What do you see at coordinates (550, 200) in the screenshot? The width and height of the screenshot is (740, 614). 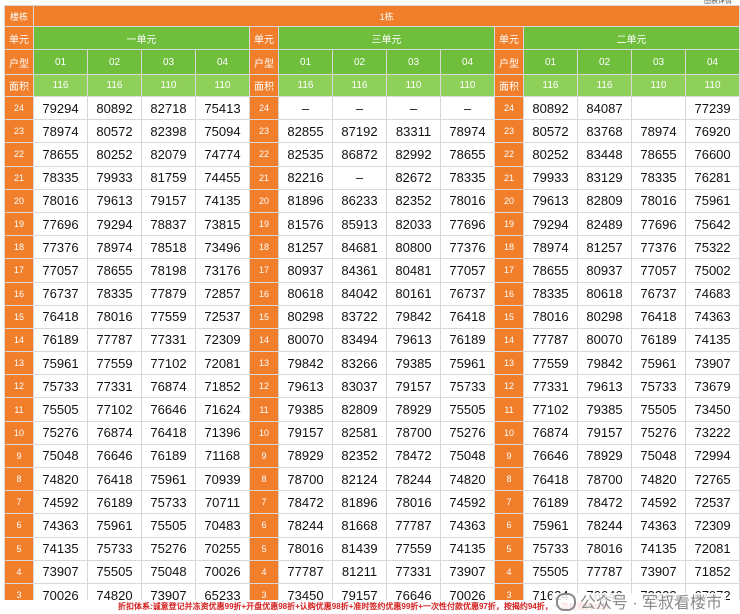 I see `unit-price: 79613` at bounding box center [550, 200].